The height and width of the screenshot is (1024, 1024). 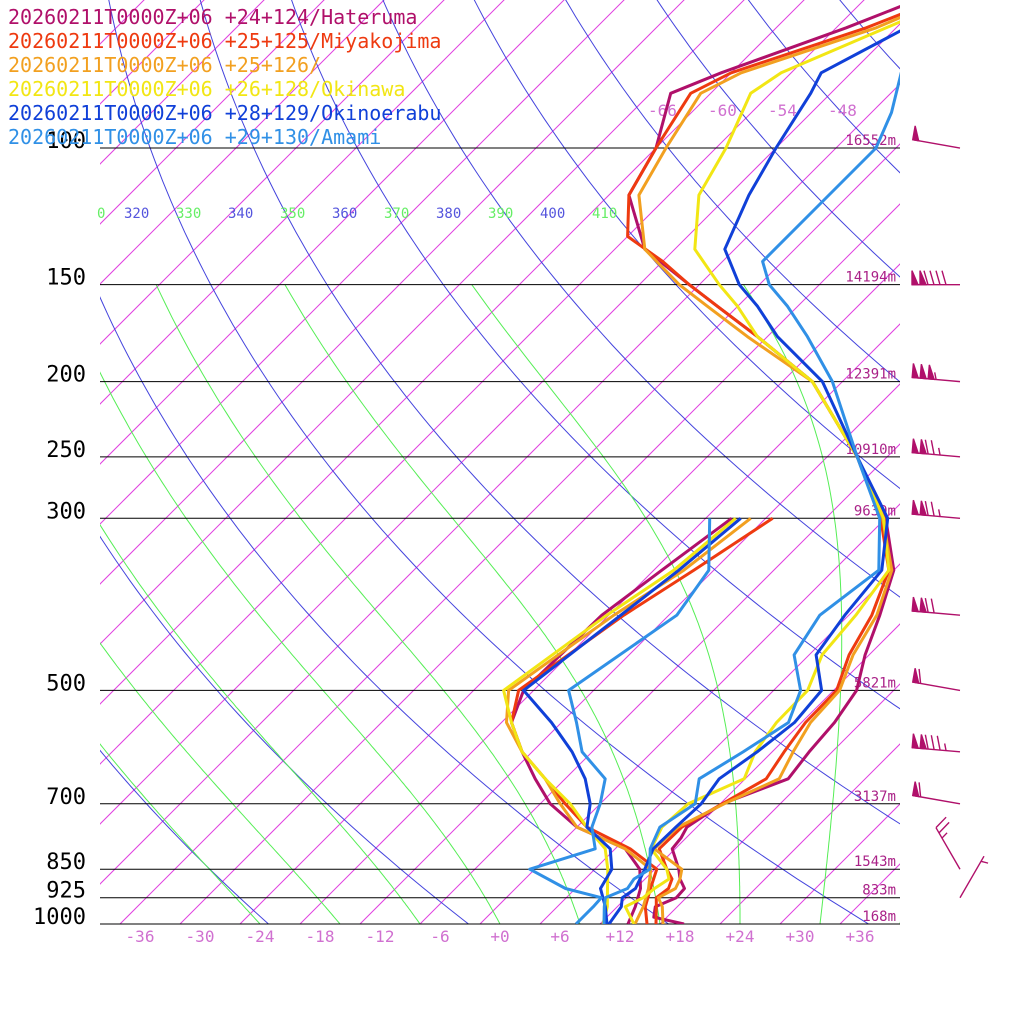 I want to click on theta-labels: 0 320 330 340 350 360 370 380 390 400 410, so click(x=357, y=214).